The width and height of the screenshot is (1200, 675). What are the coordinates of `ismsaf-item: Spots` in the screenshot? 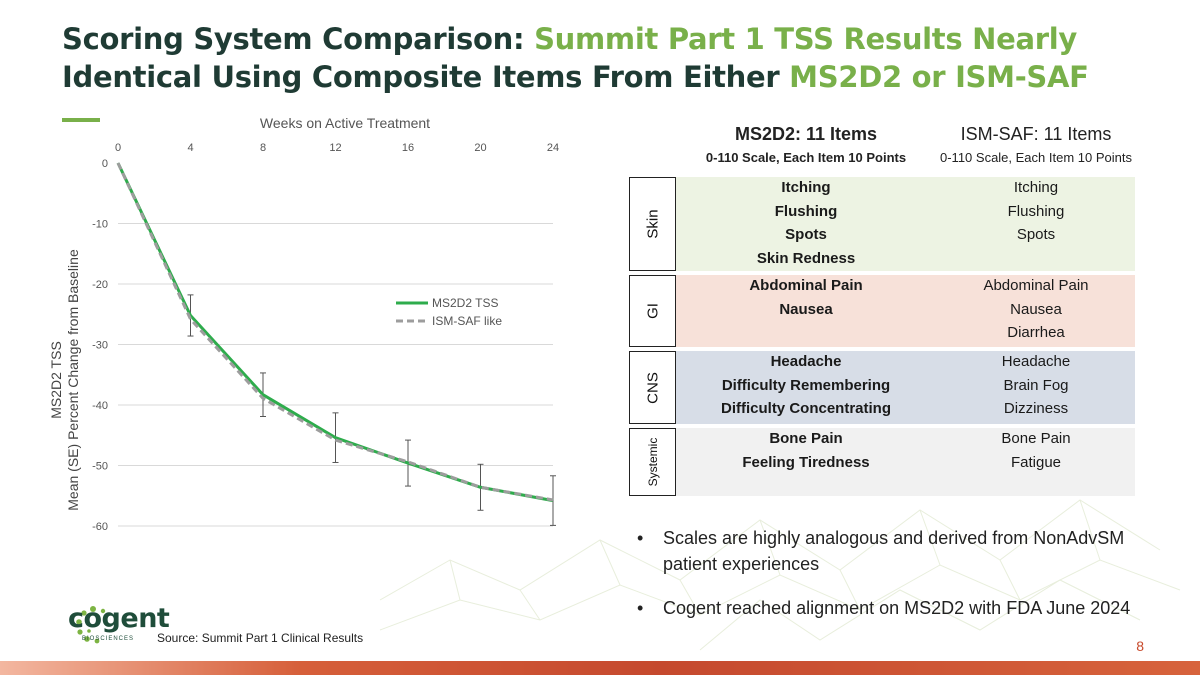 It's located at (1036, 234).